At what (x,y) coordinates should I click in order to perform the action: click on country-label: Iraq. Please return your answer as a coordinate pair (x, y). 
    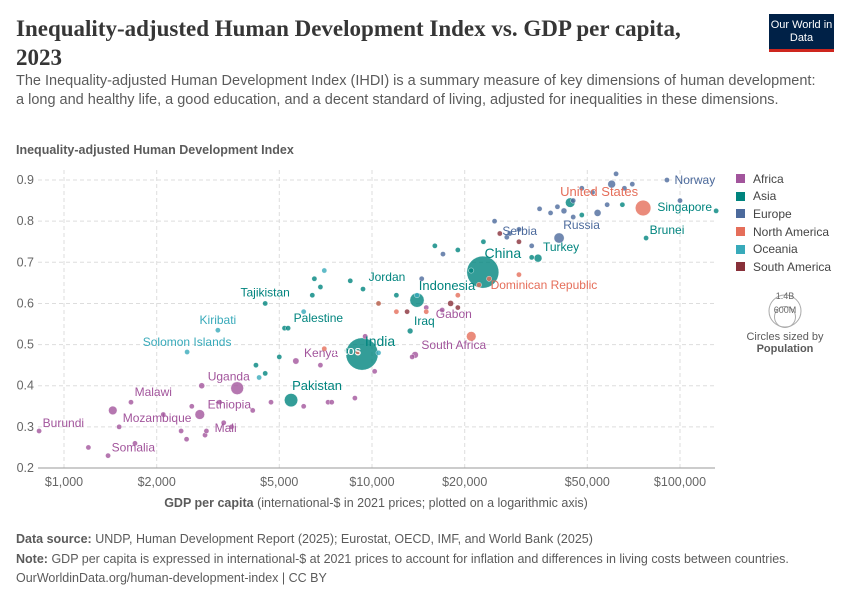
    Looking at the image, I should click on (424, 321).